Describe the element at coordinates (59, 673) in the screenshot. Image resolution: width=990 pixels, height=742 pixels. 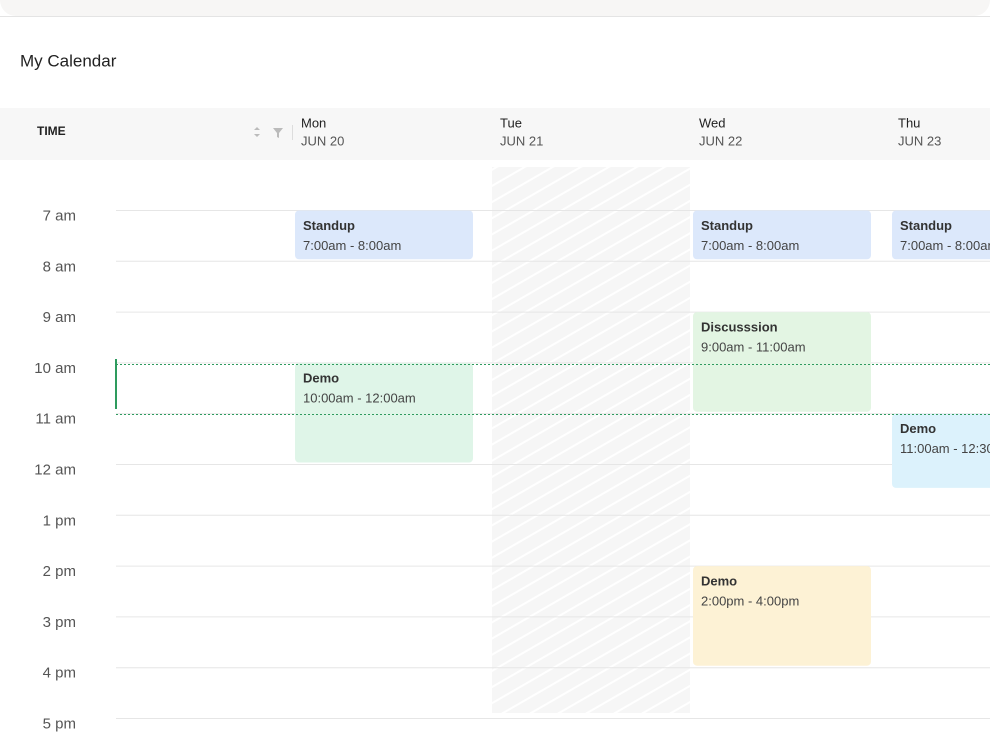
I see `hour-label: 4 pm` at that location.